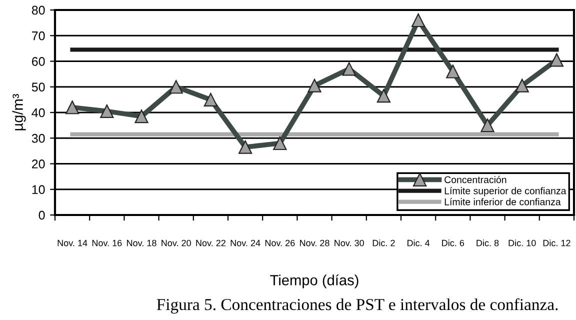 This screenshot has height=320, width=576. What do you see at coordinates (38, 189) in the screenshot?
I see `y-tick-label: 10` at bounding box center [38, 189].